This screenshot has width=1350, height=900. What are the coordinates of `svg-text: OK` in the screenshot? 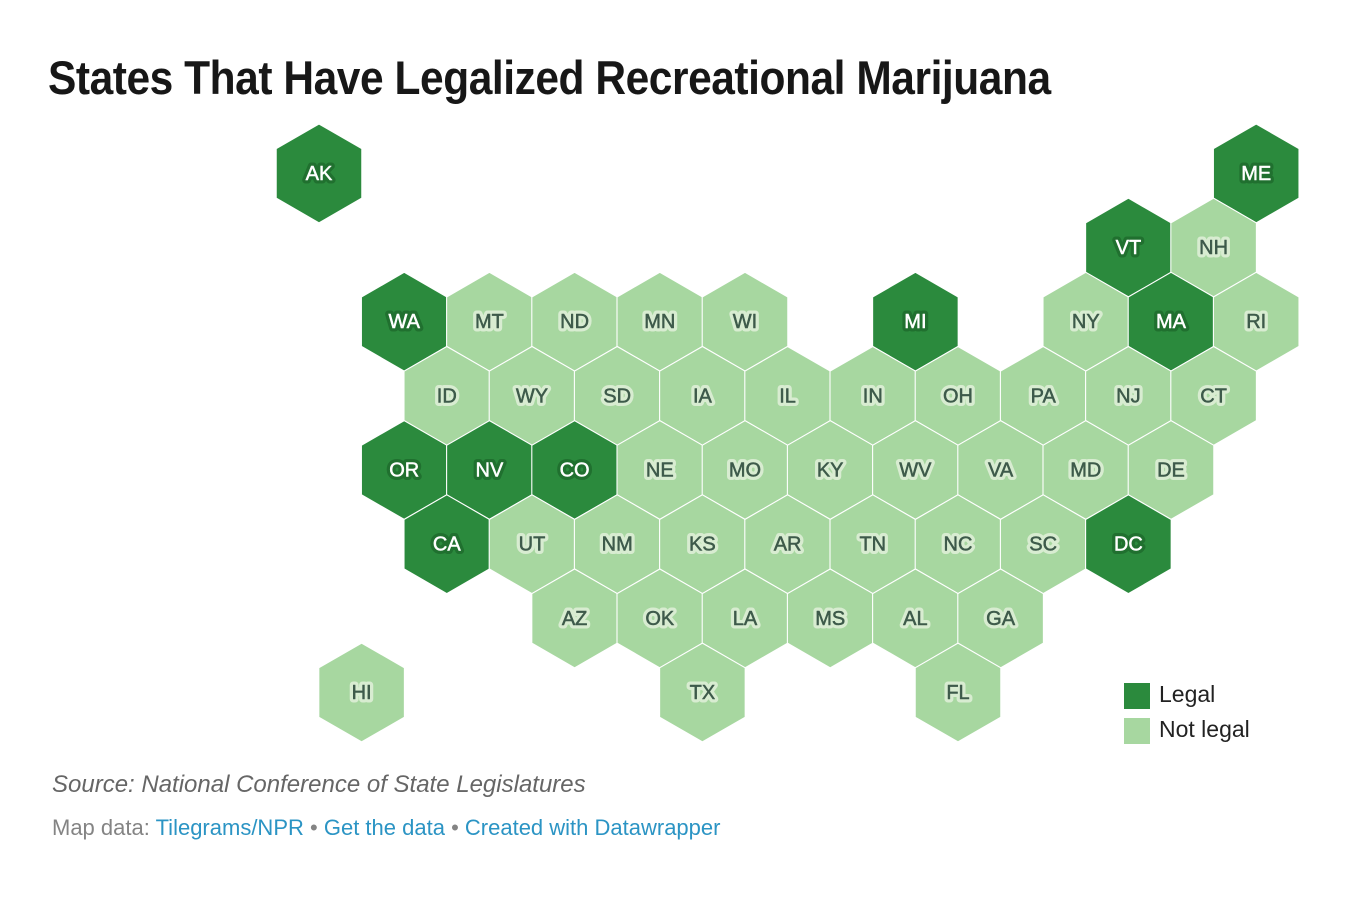 It's located at (660, 619).